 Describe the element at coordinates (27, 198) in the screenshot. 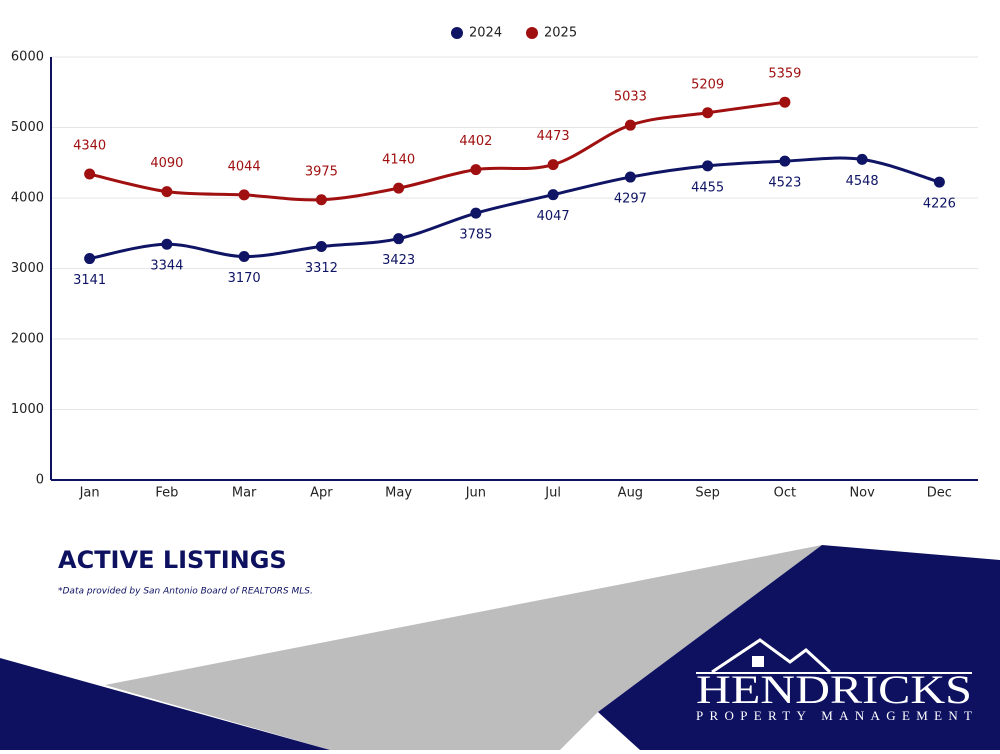

I see `y-tick-label: 4000` at that location.